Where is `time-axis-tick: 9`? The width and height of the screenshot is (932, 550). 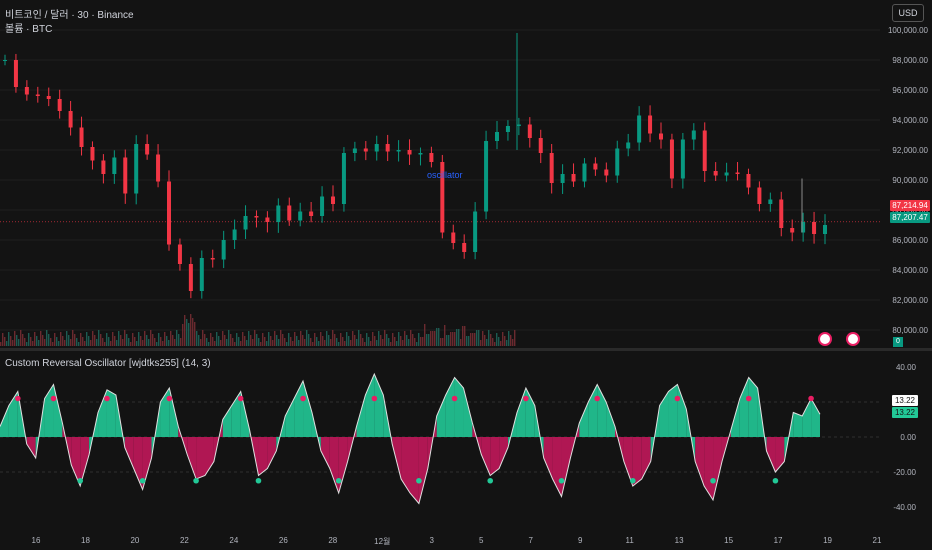
time-axis-tick: 9 is located at coordinates (580, 540).